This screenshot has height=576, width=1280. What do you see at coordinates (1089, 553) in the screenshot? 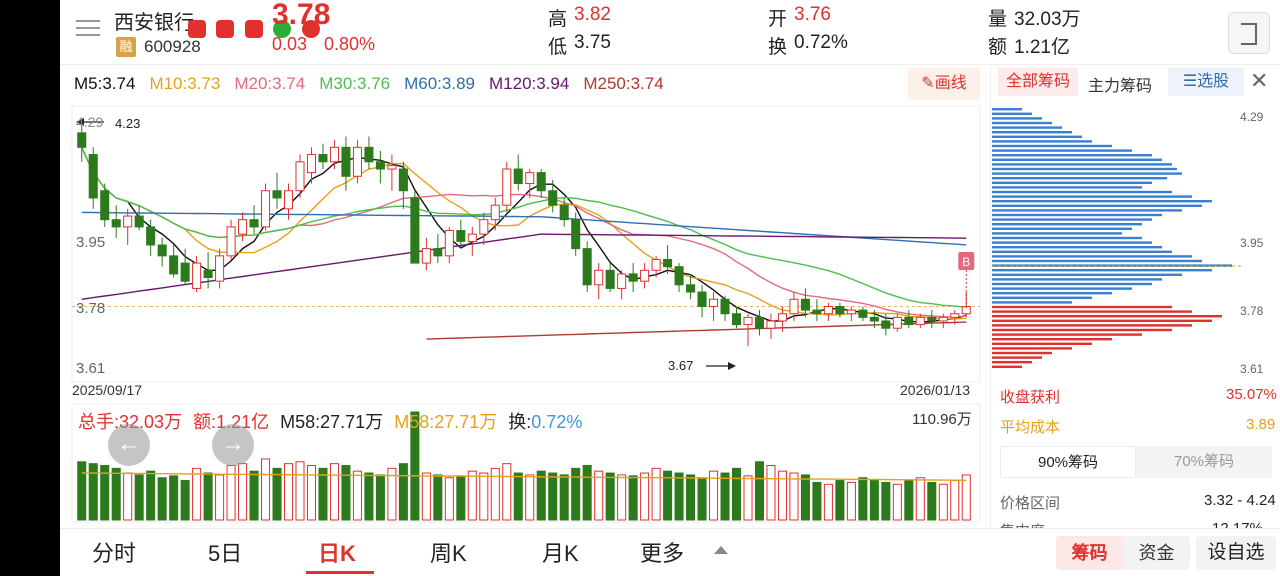
I see `toggle-chips: 筹码` at bounding box center [1089, 553].